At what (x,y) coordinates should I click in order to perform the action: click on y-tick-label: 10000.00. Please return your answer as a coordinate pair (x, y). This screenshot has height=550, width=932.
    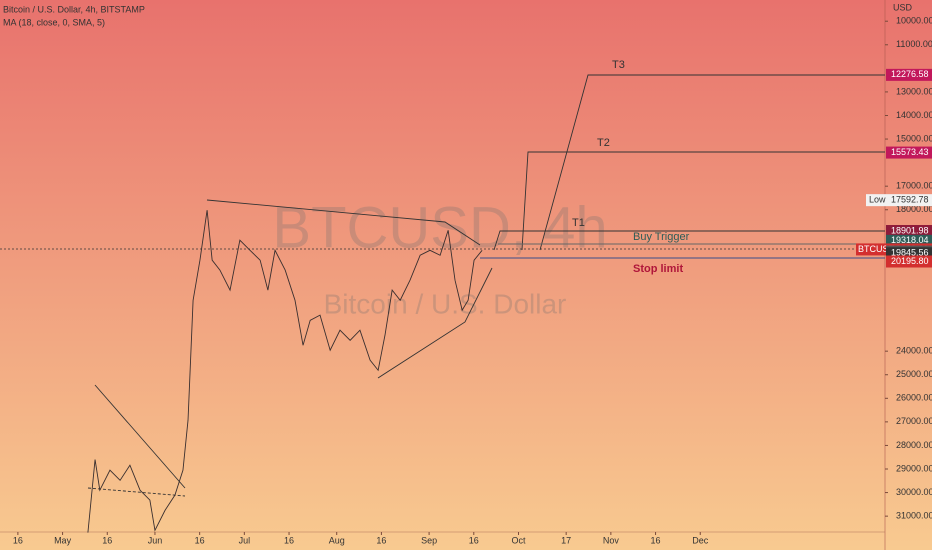
    Looking at the image, I should click on (914, 21).